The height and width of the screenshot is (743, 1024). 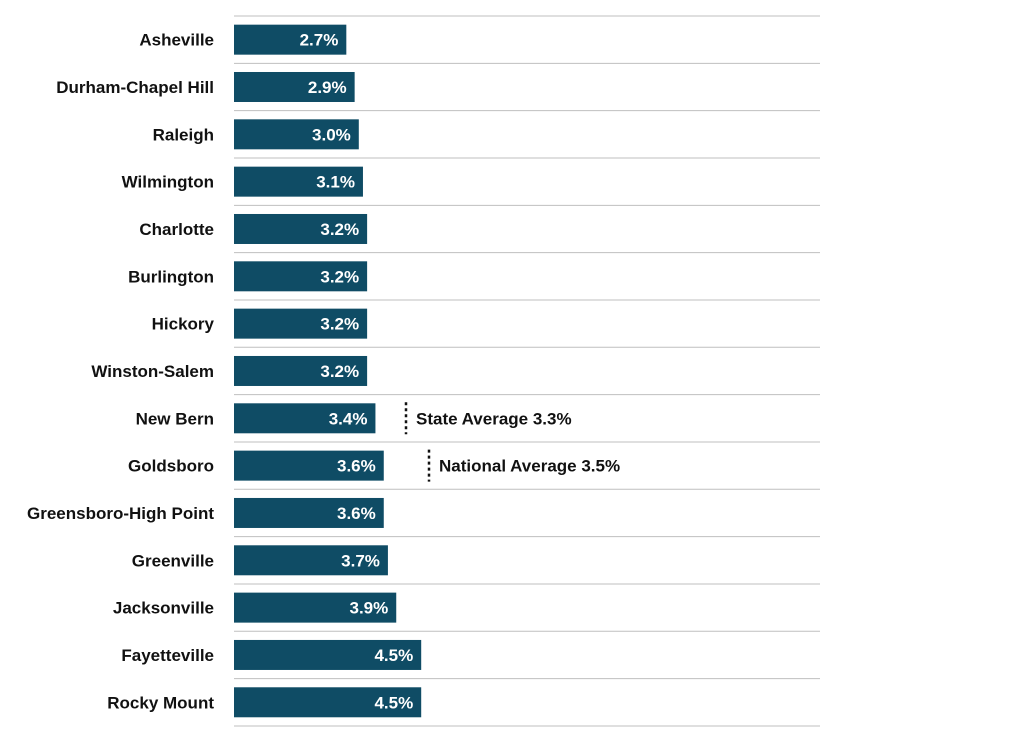 What do you see at coordinates (494, 418) in the screenshot?
I see `reference-label: State Average 3.3%` at bounding box center [494, 418].